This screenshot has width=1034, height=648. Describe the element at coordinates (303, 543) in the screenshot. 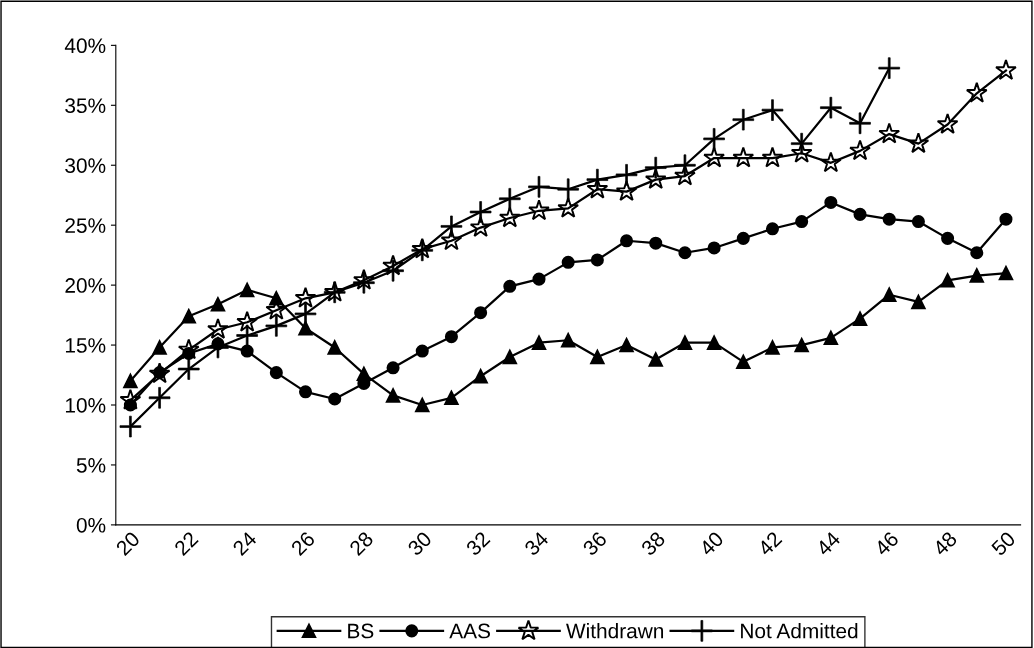

I see `x-tick-label: 26` at that location.